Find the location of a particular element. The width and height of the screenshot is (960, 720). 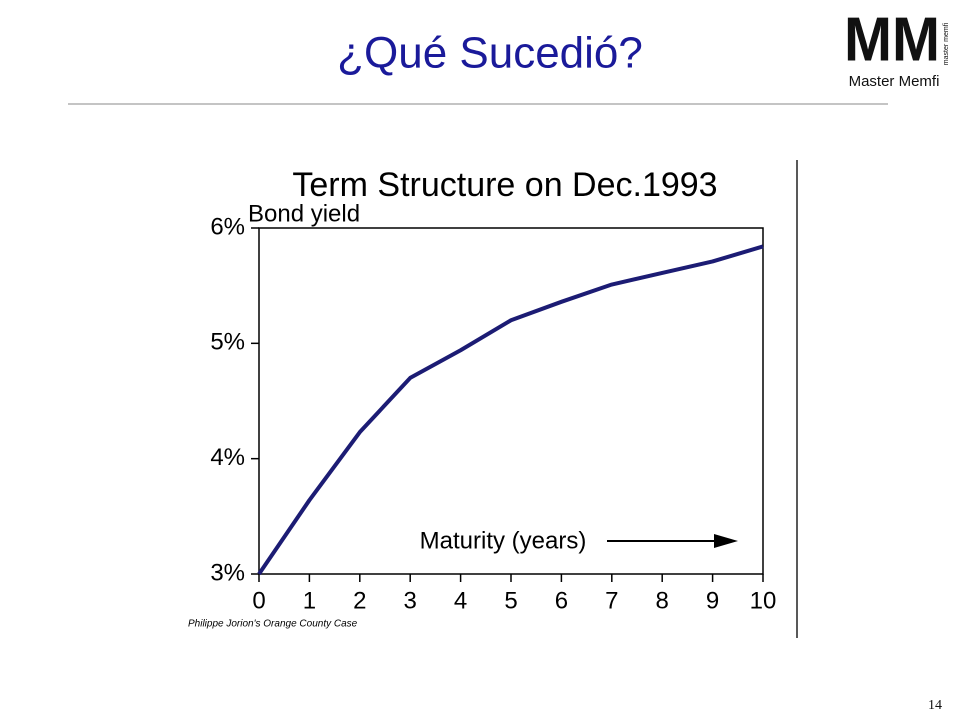

y-tick-label: 6% is located at coordinates (227, 226).